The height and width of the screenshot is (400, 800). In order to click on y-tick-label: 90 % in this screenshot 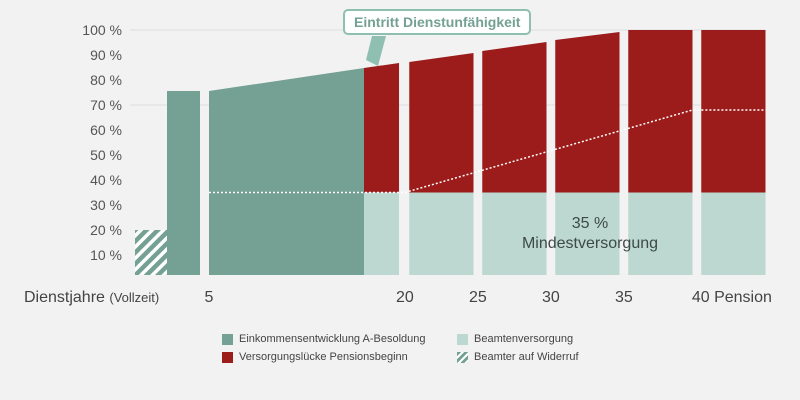, I will do `click(106, 55)`.